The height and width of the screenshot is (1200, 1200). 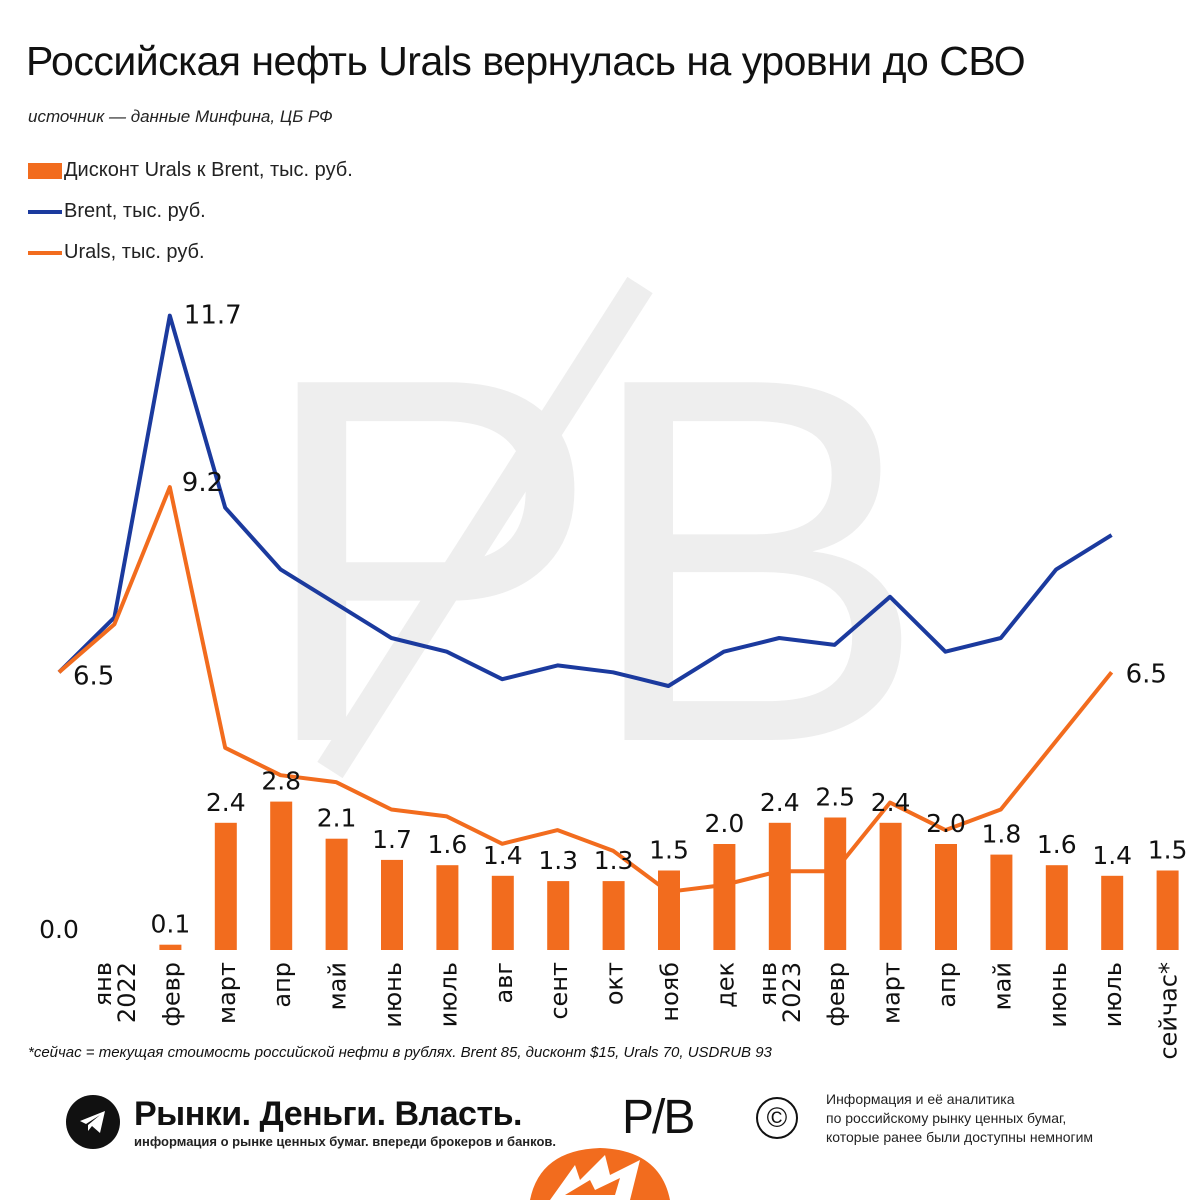 I want to click on x-tick-label-line: нояб, so click(x=670, y=992).